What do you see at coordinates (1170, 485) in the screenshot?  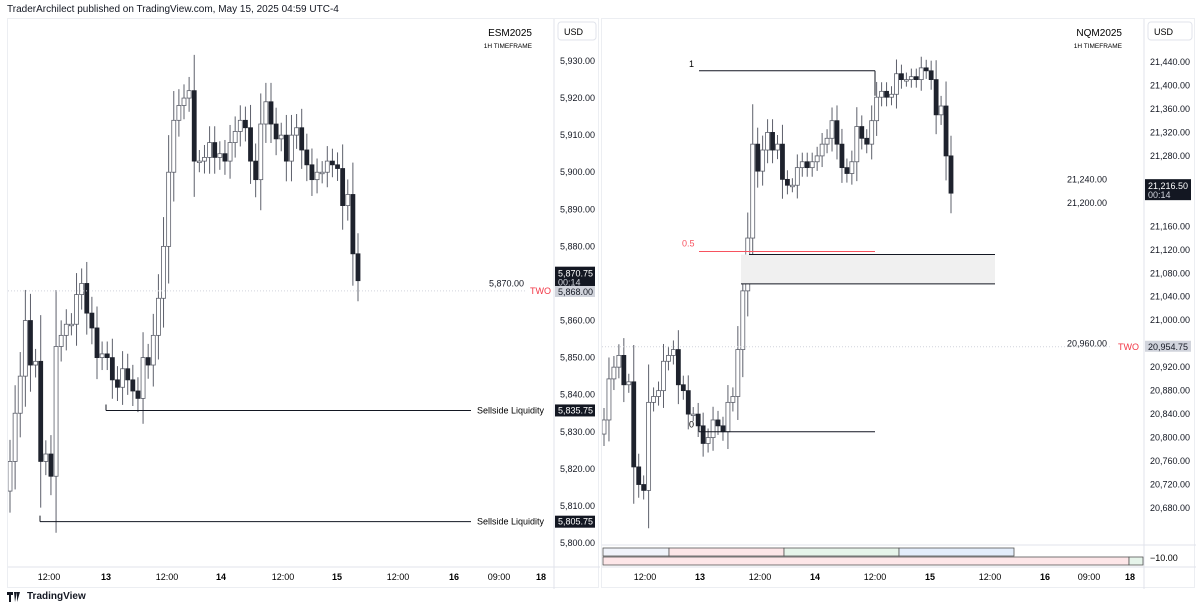 I see `price-tick-label: 20,720.00` at bounding box center [1170, 485].